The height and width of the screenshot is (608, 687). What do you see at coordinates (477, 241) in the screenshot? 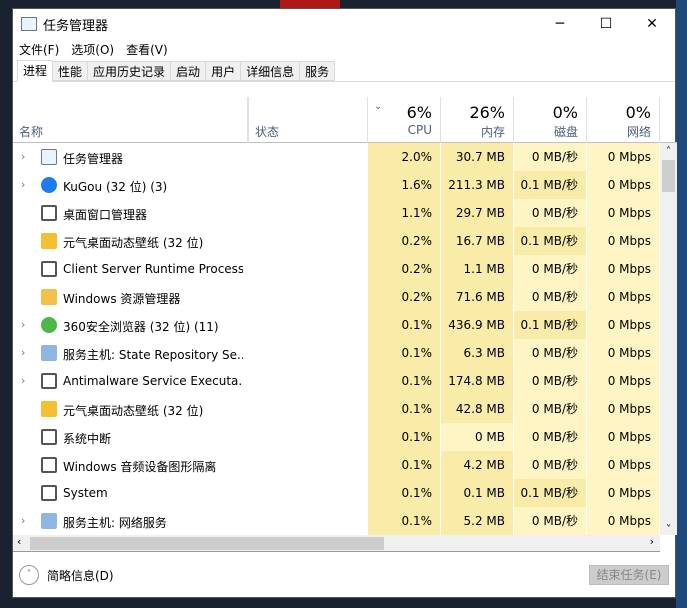
I see `mem-cell: 16.7 MB` at bounding box center [477, 241].